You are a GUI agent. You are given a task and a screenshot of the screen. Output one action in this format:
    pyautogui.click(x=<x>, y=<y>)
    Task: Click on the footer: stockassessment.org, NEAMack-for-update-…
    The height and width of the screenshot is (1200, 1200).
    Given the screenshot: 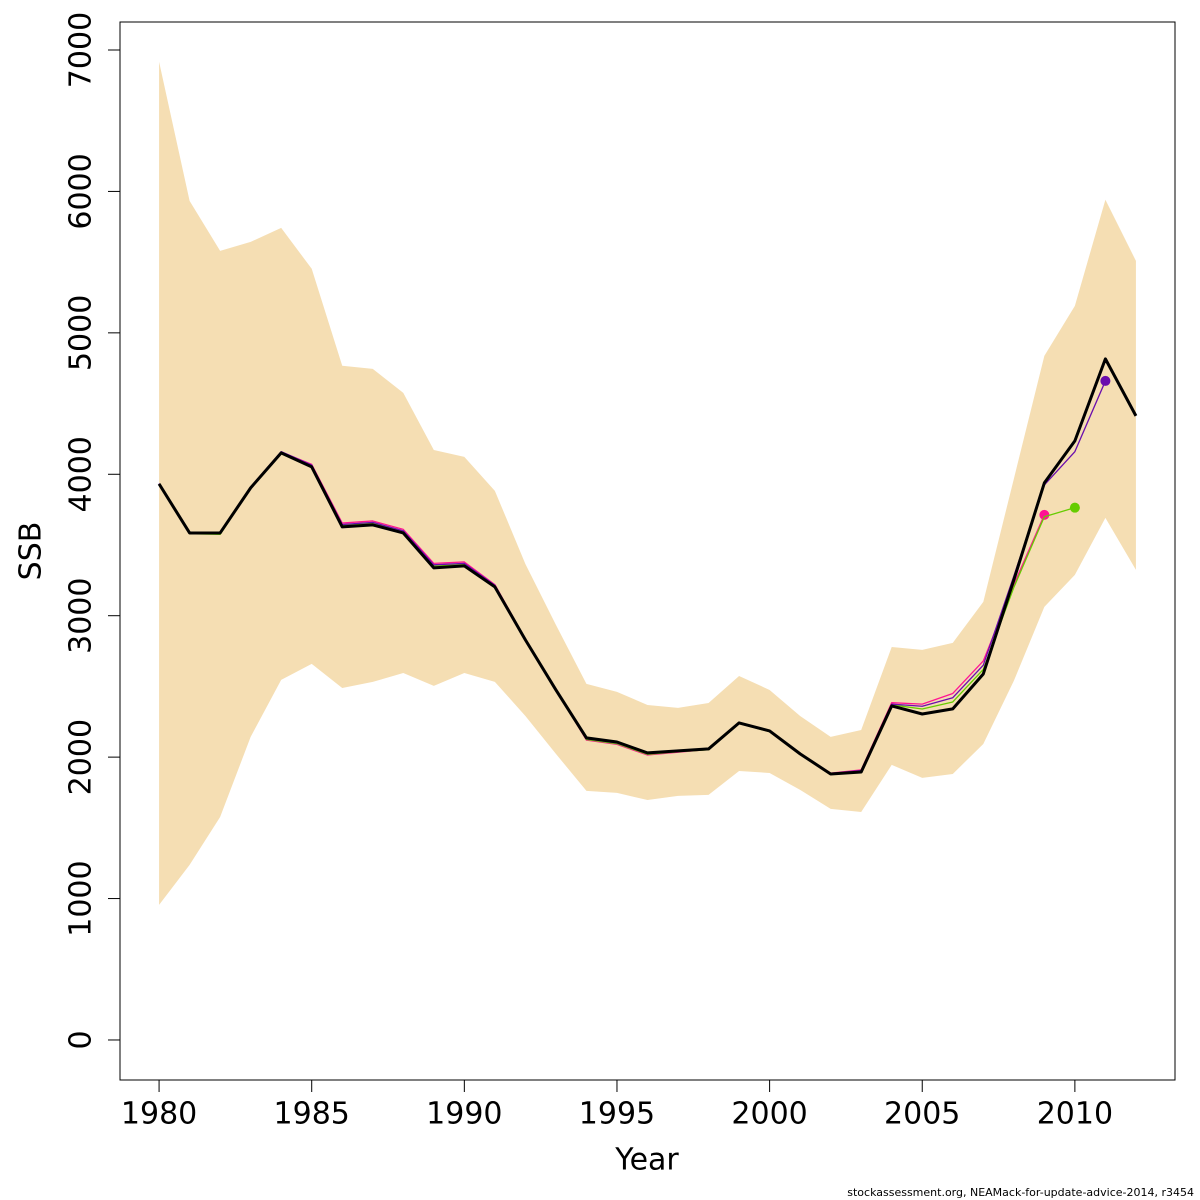 What is the action you would take?
    pyautogui.click(x=1020, y=1192)
    